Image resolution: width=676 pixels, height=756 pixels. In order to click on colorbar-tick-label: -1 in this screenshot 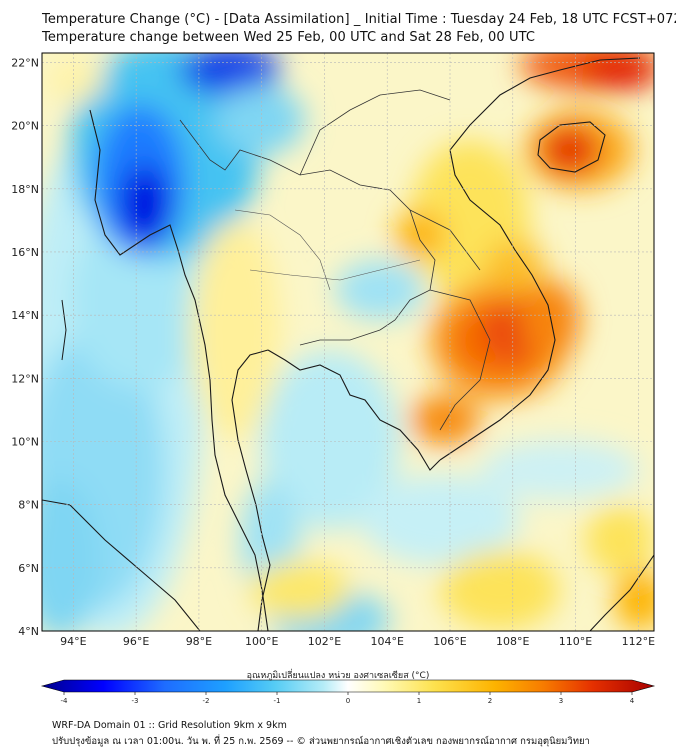, I will do `click(277, 701)`.